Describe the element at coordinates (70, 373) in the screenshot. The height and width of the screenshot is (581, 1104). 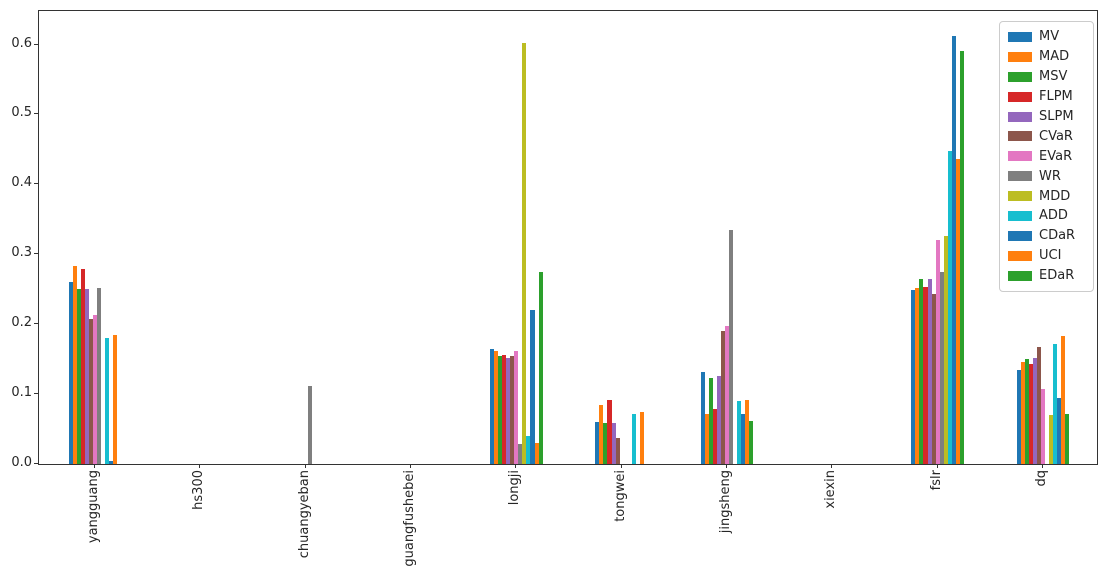
I see `bar-MV-yangguang` at that location.